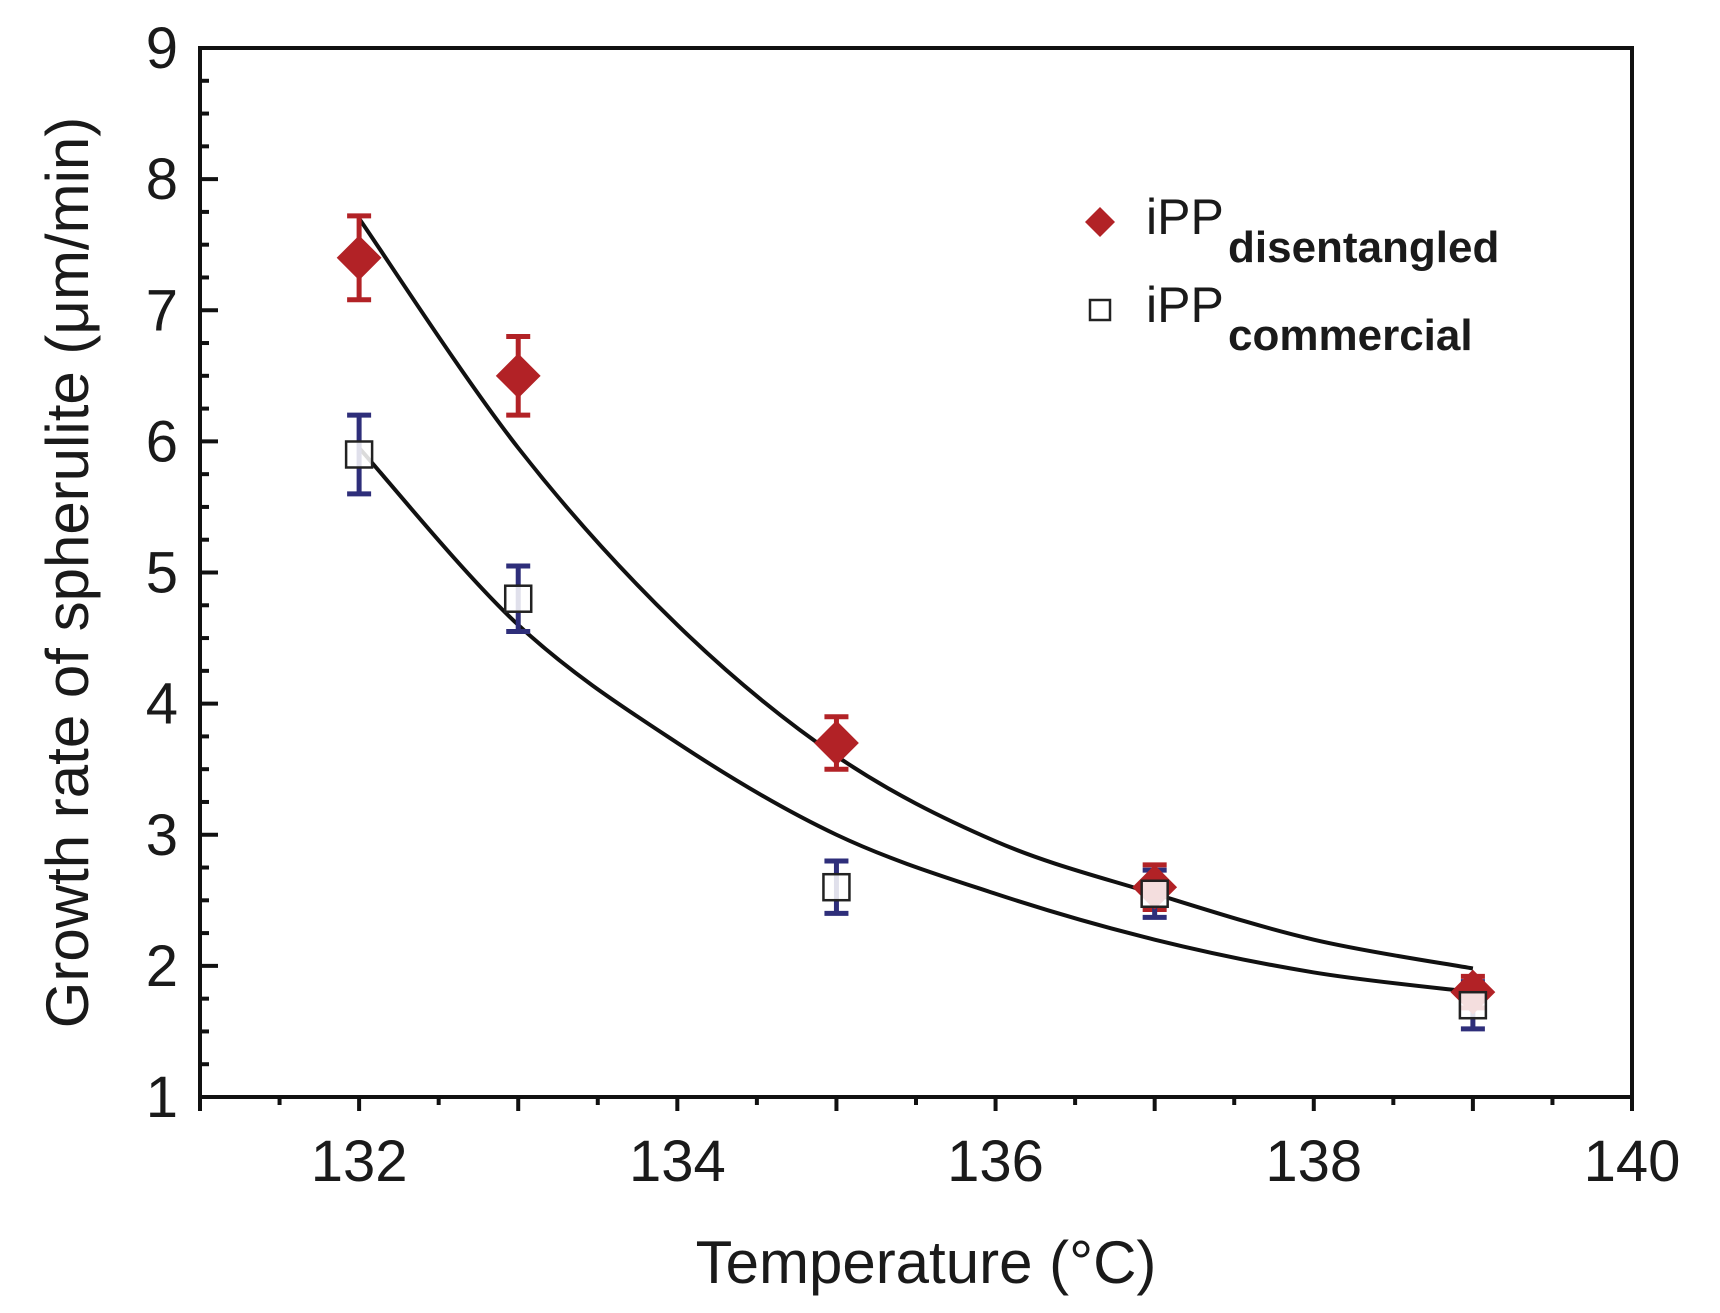 This screenshot has height=1313, width=1720. I want to click on y-tick-label: 9, so click(162, 48).